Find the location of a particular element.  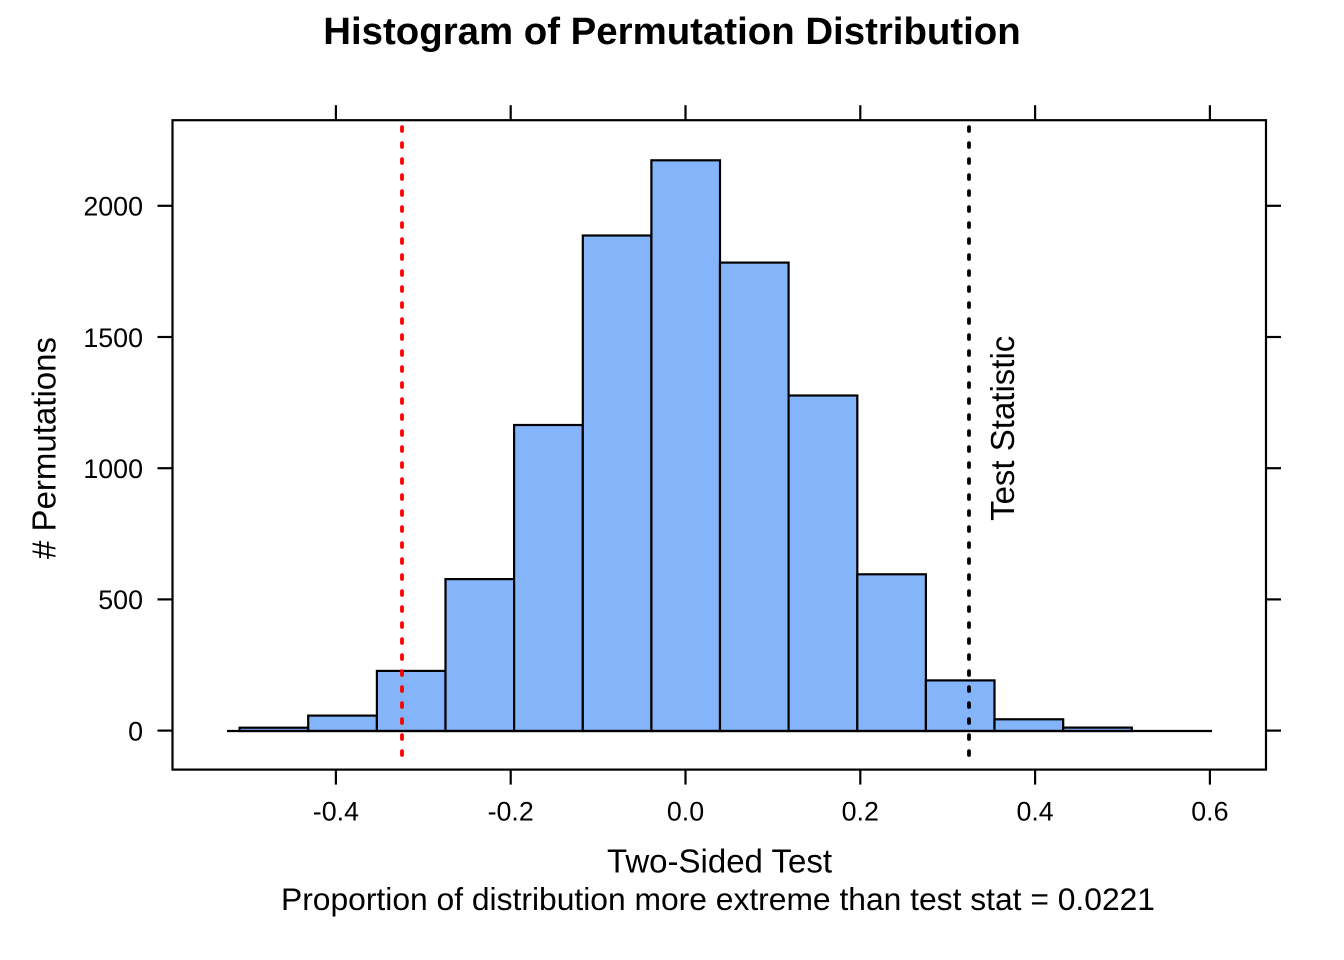

svg-text: -0.2 is located at coordinates (511, 812).